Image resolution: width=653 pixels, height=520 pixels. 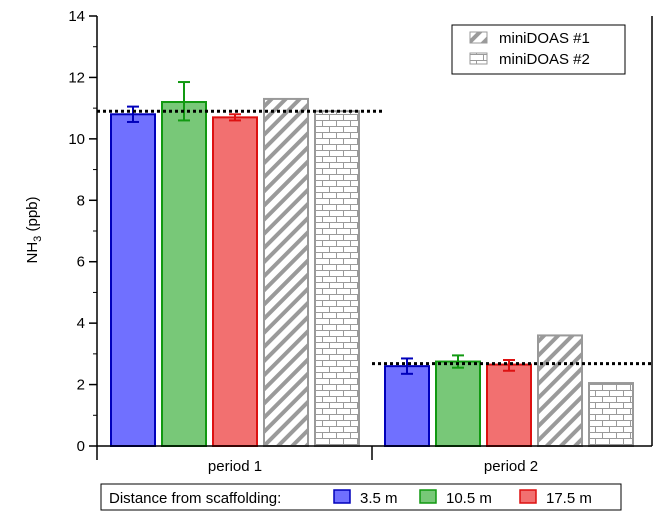 I want to click on legend-label: 3.5 m, so click(x=379, y=498).